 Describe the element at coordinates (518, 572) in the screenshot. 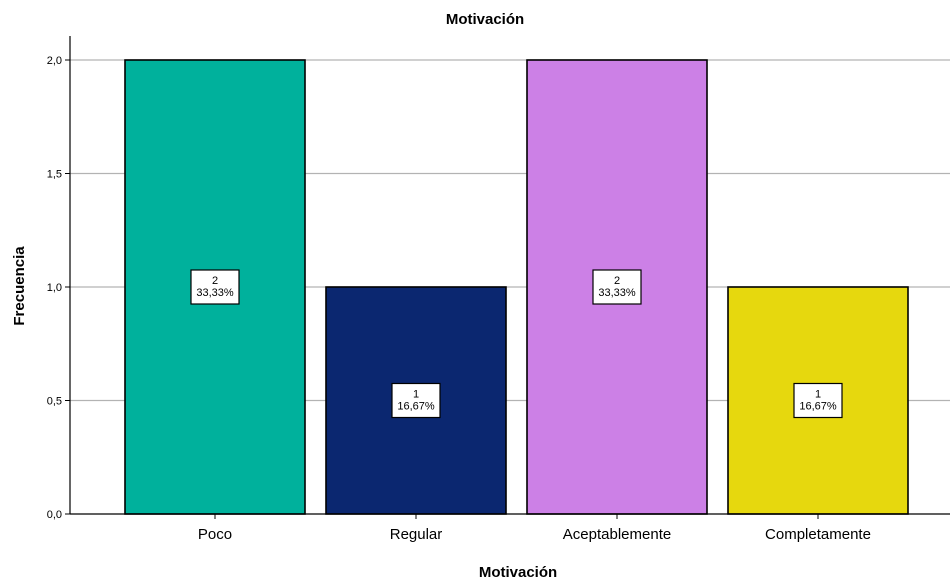

I see `x-axis-label: Motivación` at that location.